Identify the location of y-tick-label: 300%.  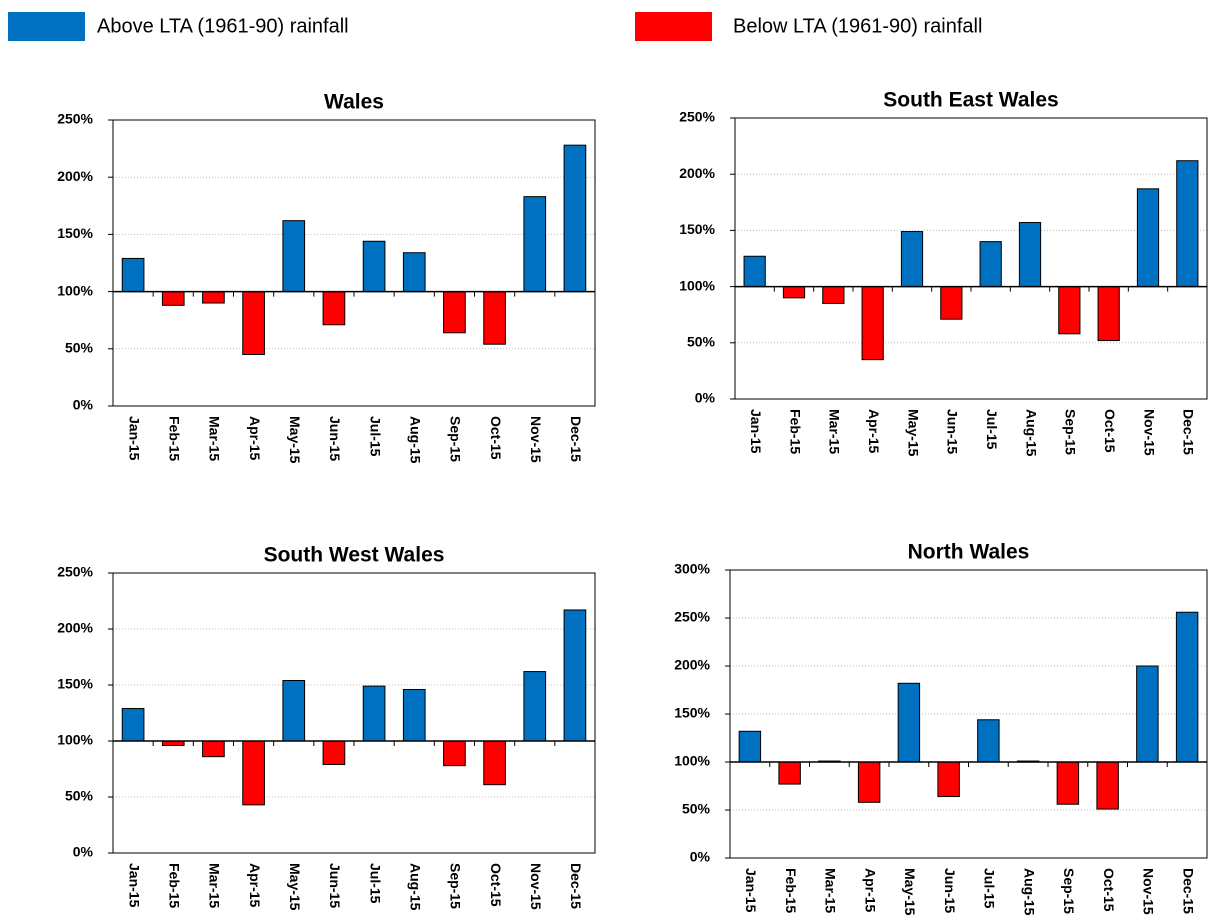
(692, 569).